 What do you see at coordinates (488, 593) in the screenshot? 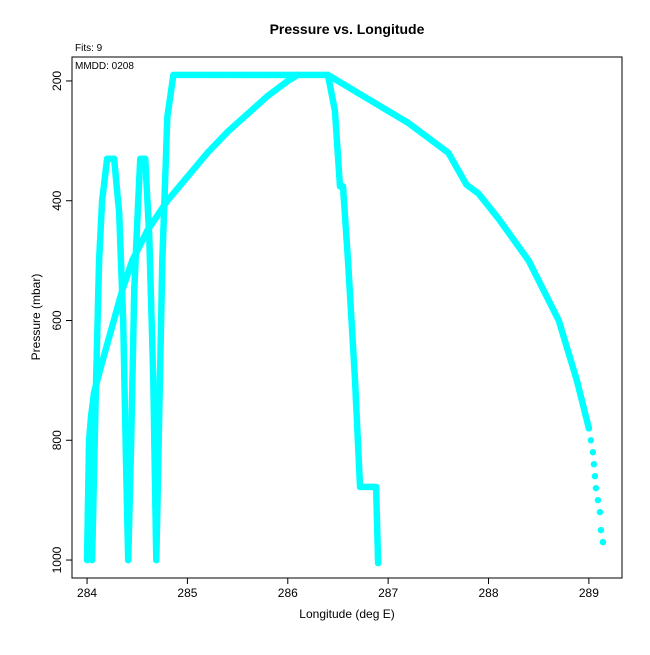
I see `x-tick-label: 288` at bounding box center [488, 593].